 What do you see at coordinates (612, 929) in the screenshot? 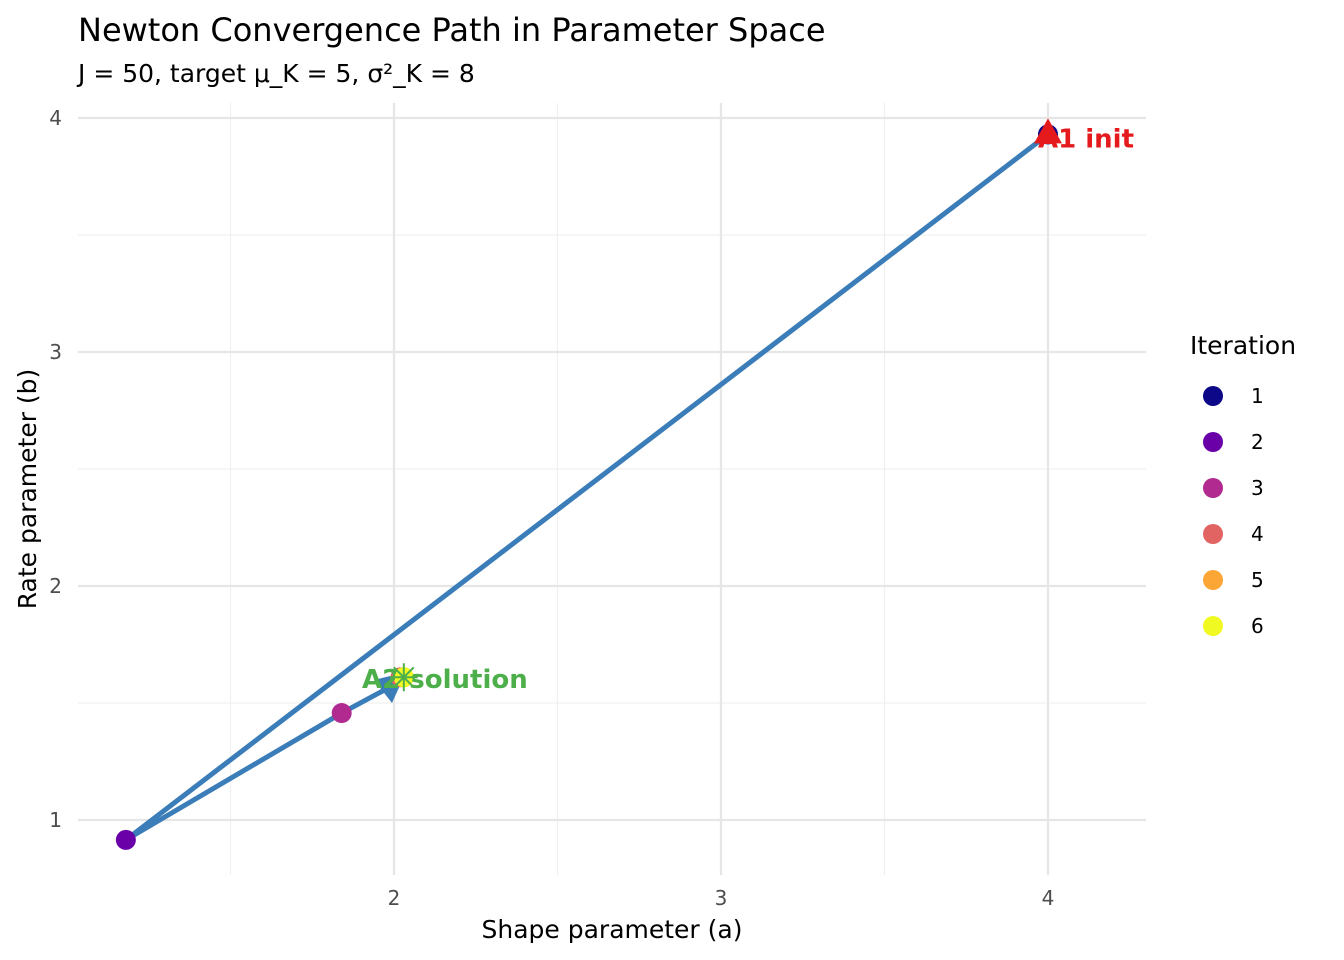
I see `x-axis-label: Shape parameter (a)` at bounding box center [612, 929].